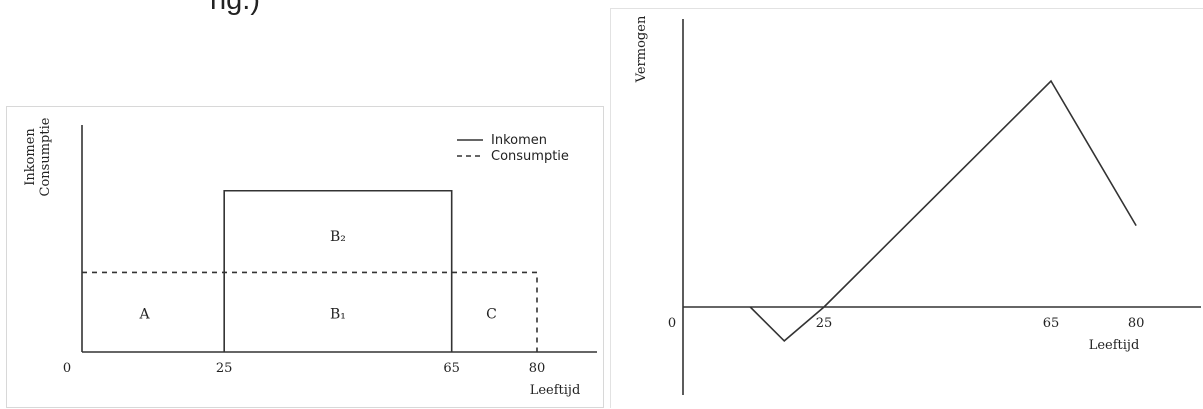 The width and height of the screenshot is (1203, 409). Describe the element at coordinates (641, 49) in the screenshot. I see `y-axis-title: Vermogen` at that location.